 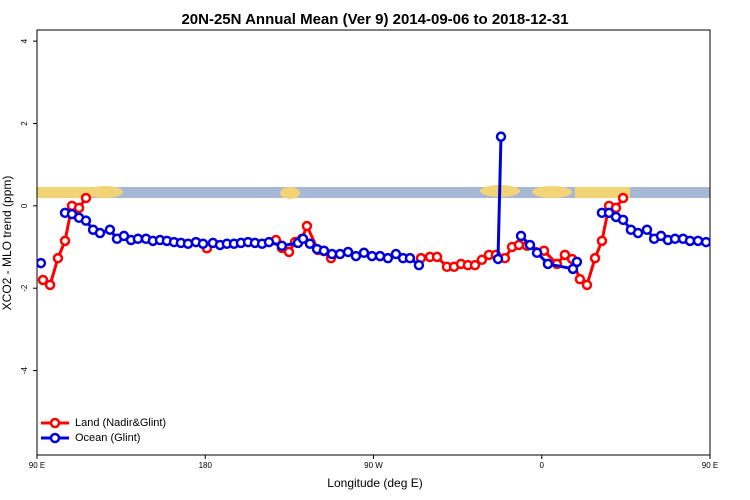 What do you see at coordinates (7, 243) in the screenshot?
I see `y-axis-label: XCO2 - MLO trend (ppm)` at bounding box center [7, 243].